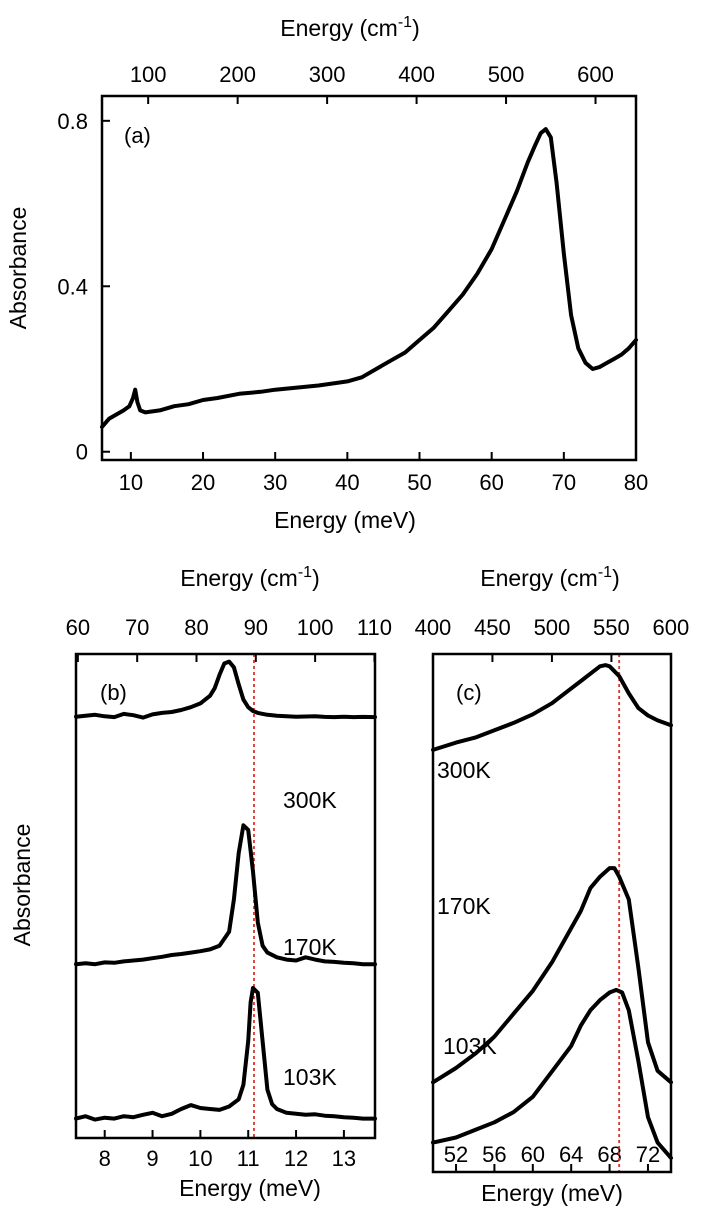  I want to click on x-tick-label: 70, so click(564, 482).